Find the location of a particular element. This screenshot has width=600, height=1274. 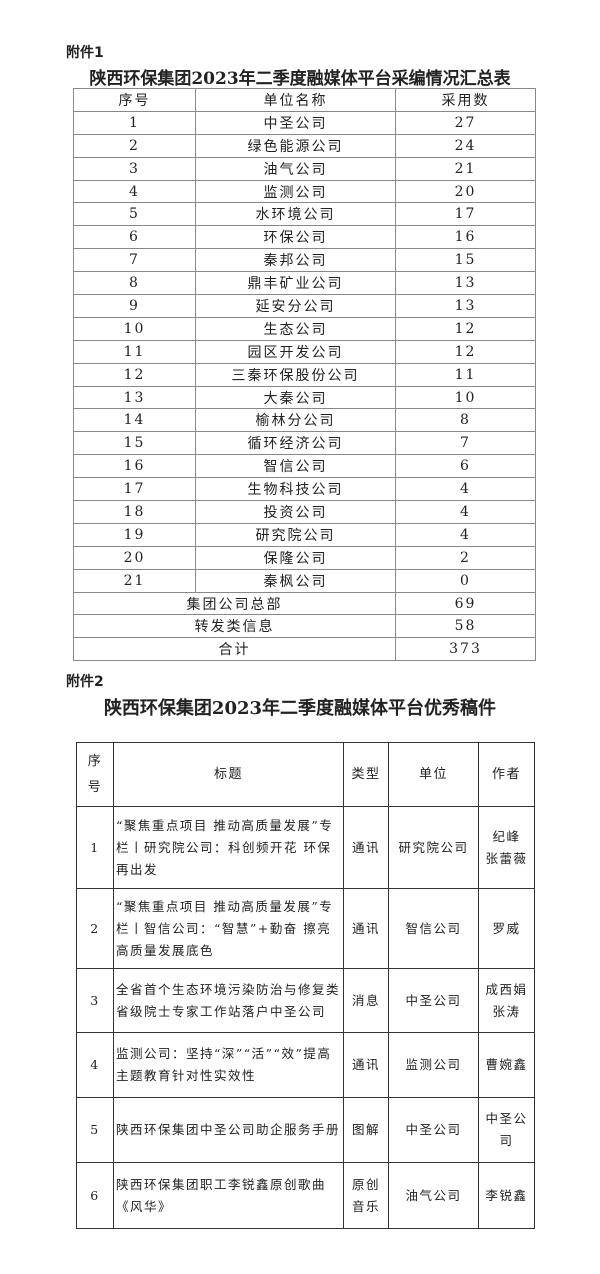

unit-cell: 中圣公司 is located at coordinates (433, 1000).